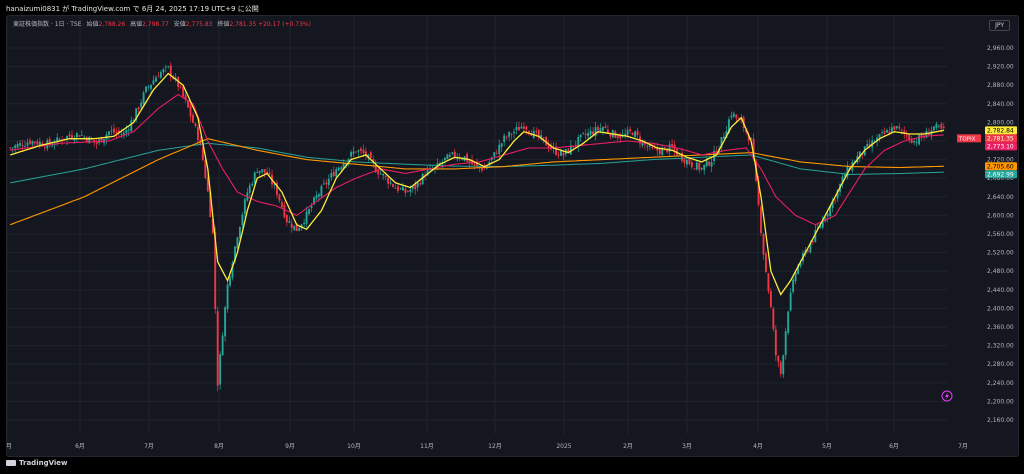  Describe the element at coordinates (11, 463) in the screenshot. I see `tradingview-logo-icon` at that location.